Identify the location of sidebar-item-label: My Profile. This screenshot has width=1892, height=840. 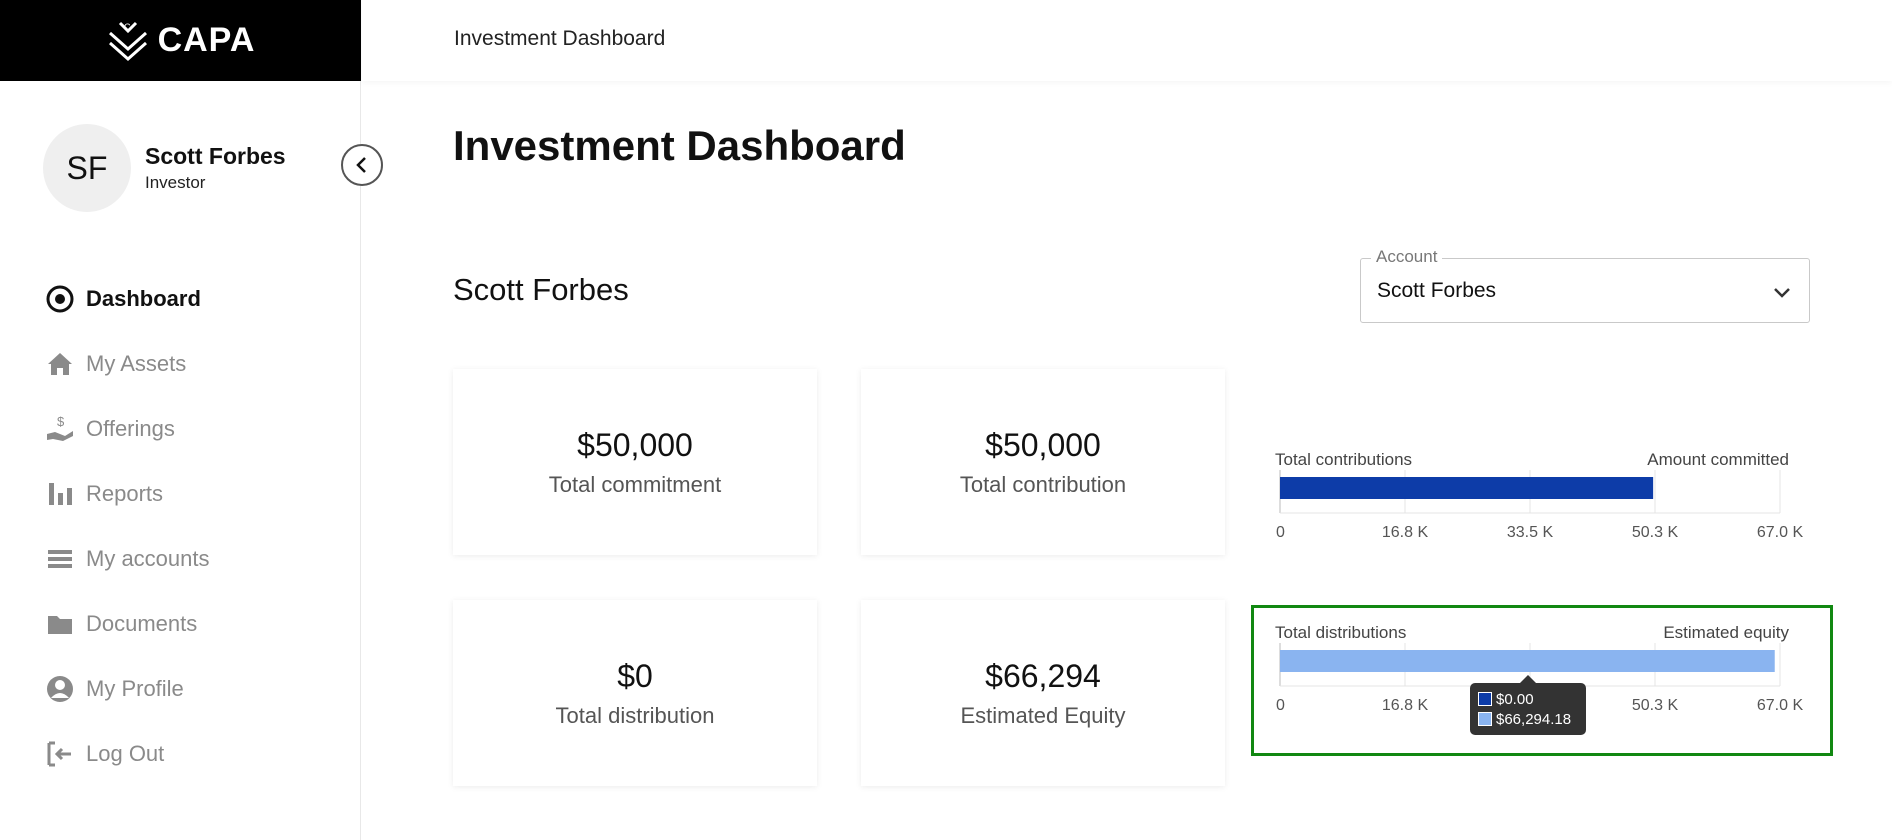
(135, 688).